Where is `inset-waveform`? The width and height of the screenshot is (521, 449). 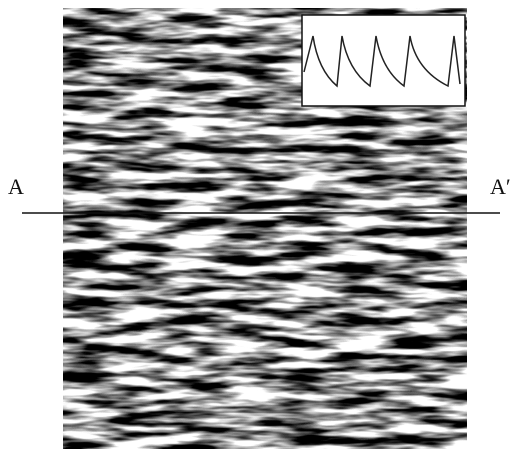
inset-waveform is located at coordinates (382, 61).